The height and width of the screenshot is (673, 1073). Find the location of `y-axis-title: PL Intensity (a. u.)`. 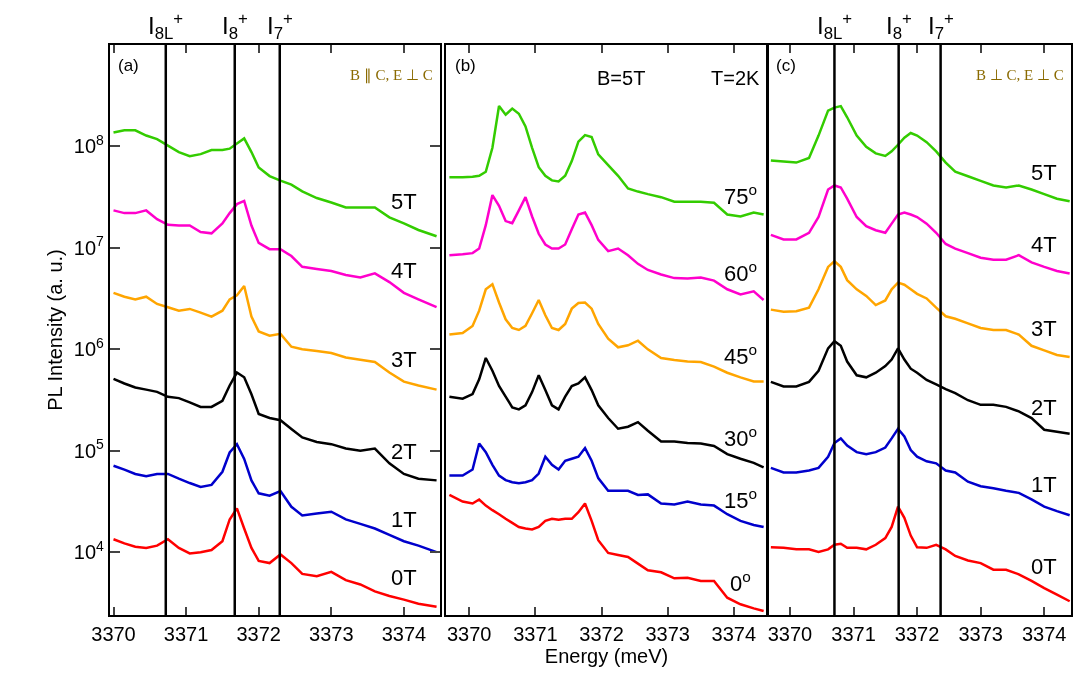

y-axis-title: PL Intensity (a. u.) is located at coordinates (54, 330).